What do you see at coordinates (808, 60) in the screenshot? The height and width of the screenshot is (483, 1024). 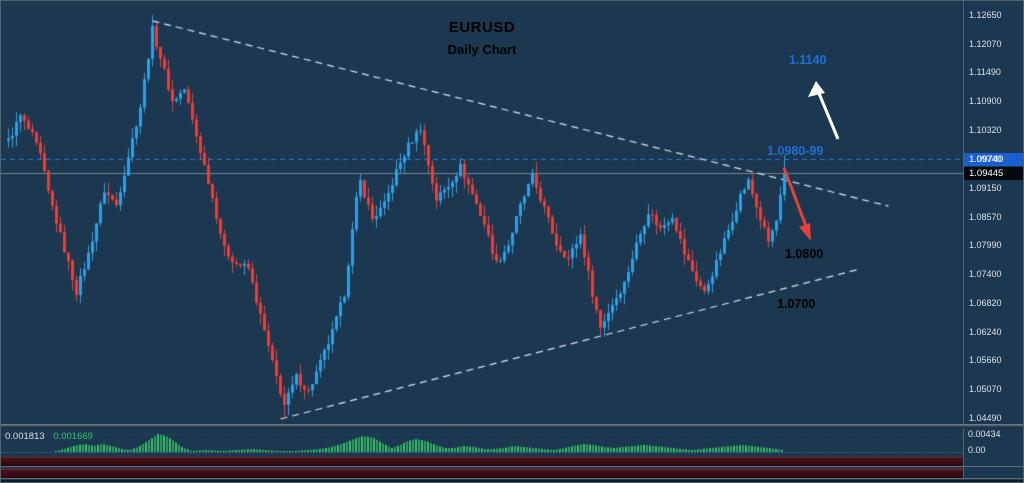 I see `upside-target-label: 1.1140` at bounding box center [808, 60].